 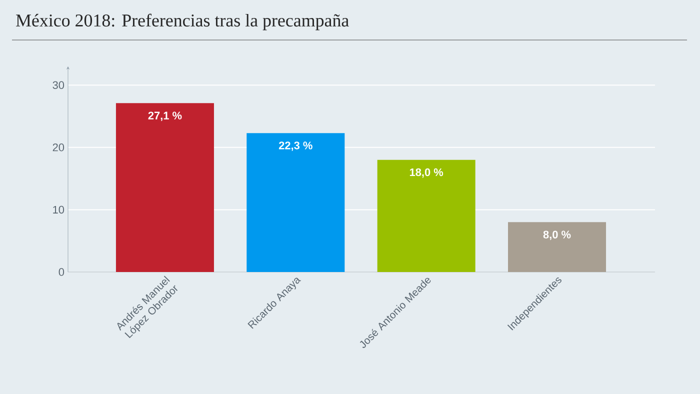 I want to click on y-tick-label: 0, so click(x=61, y=272).